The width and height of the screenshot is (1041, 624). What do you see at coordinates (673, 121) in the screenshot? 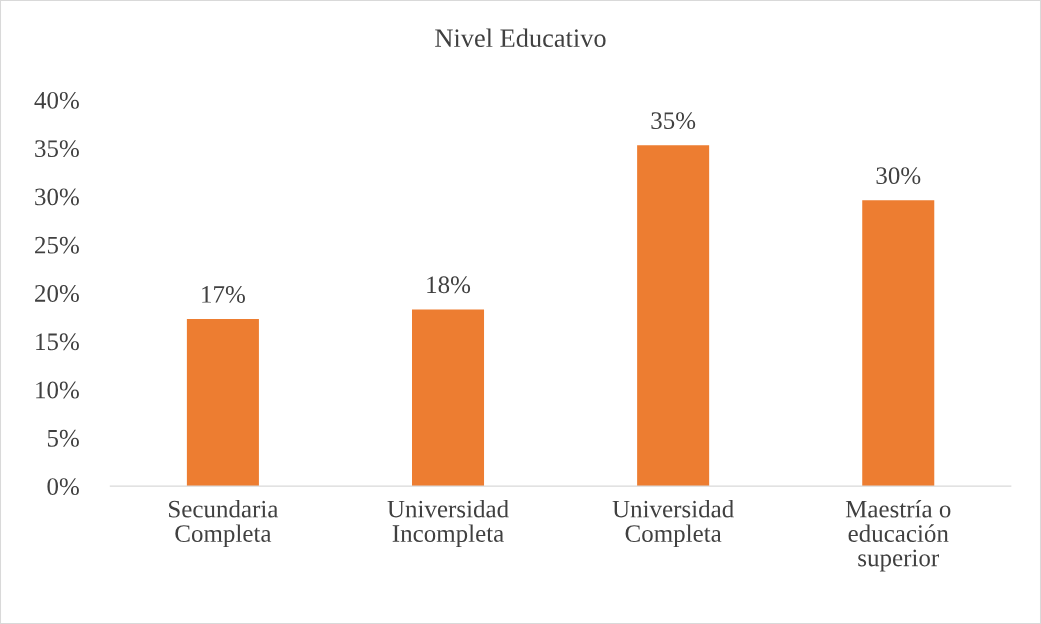
I see `data-label: 35%` at bounding box center [673, 121].